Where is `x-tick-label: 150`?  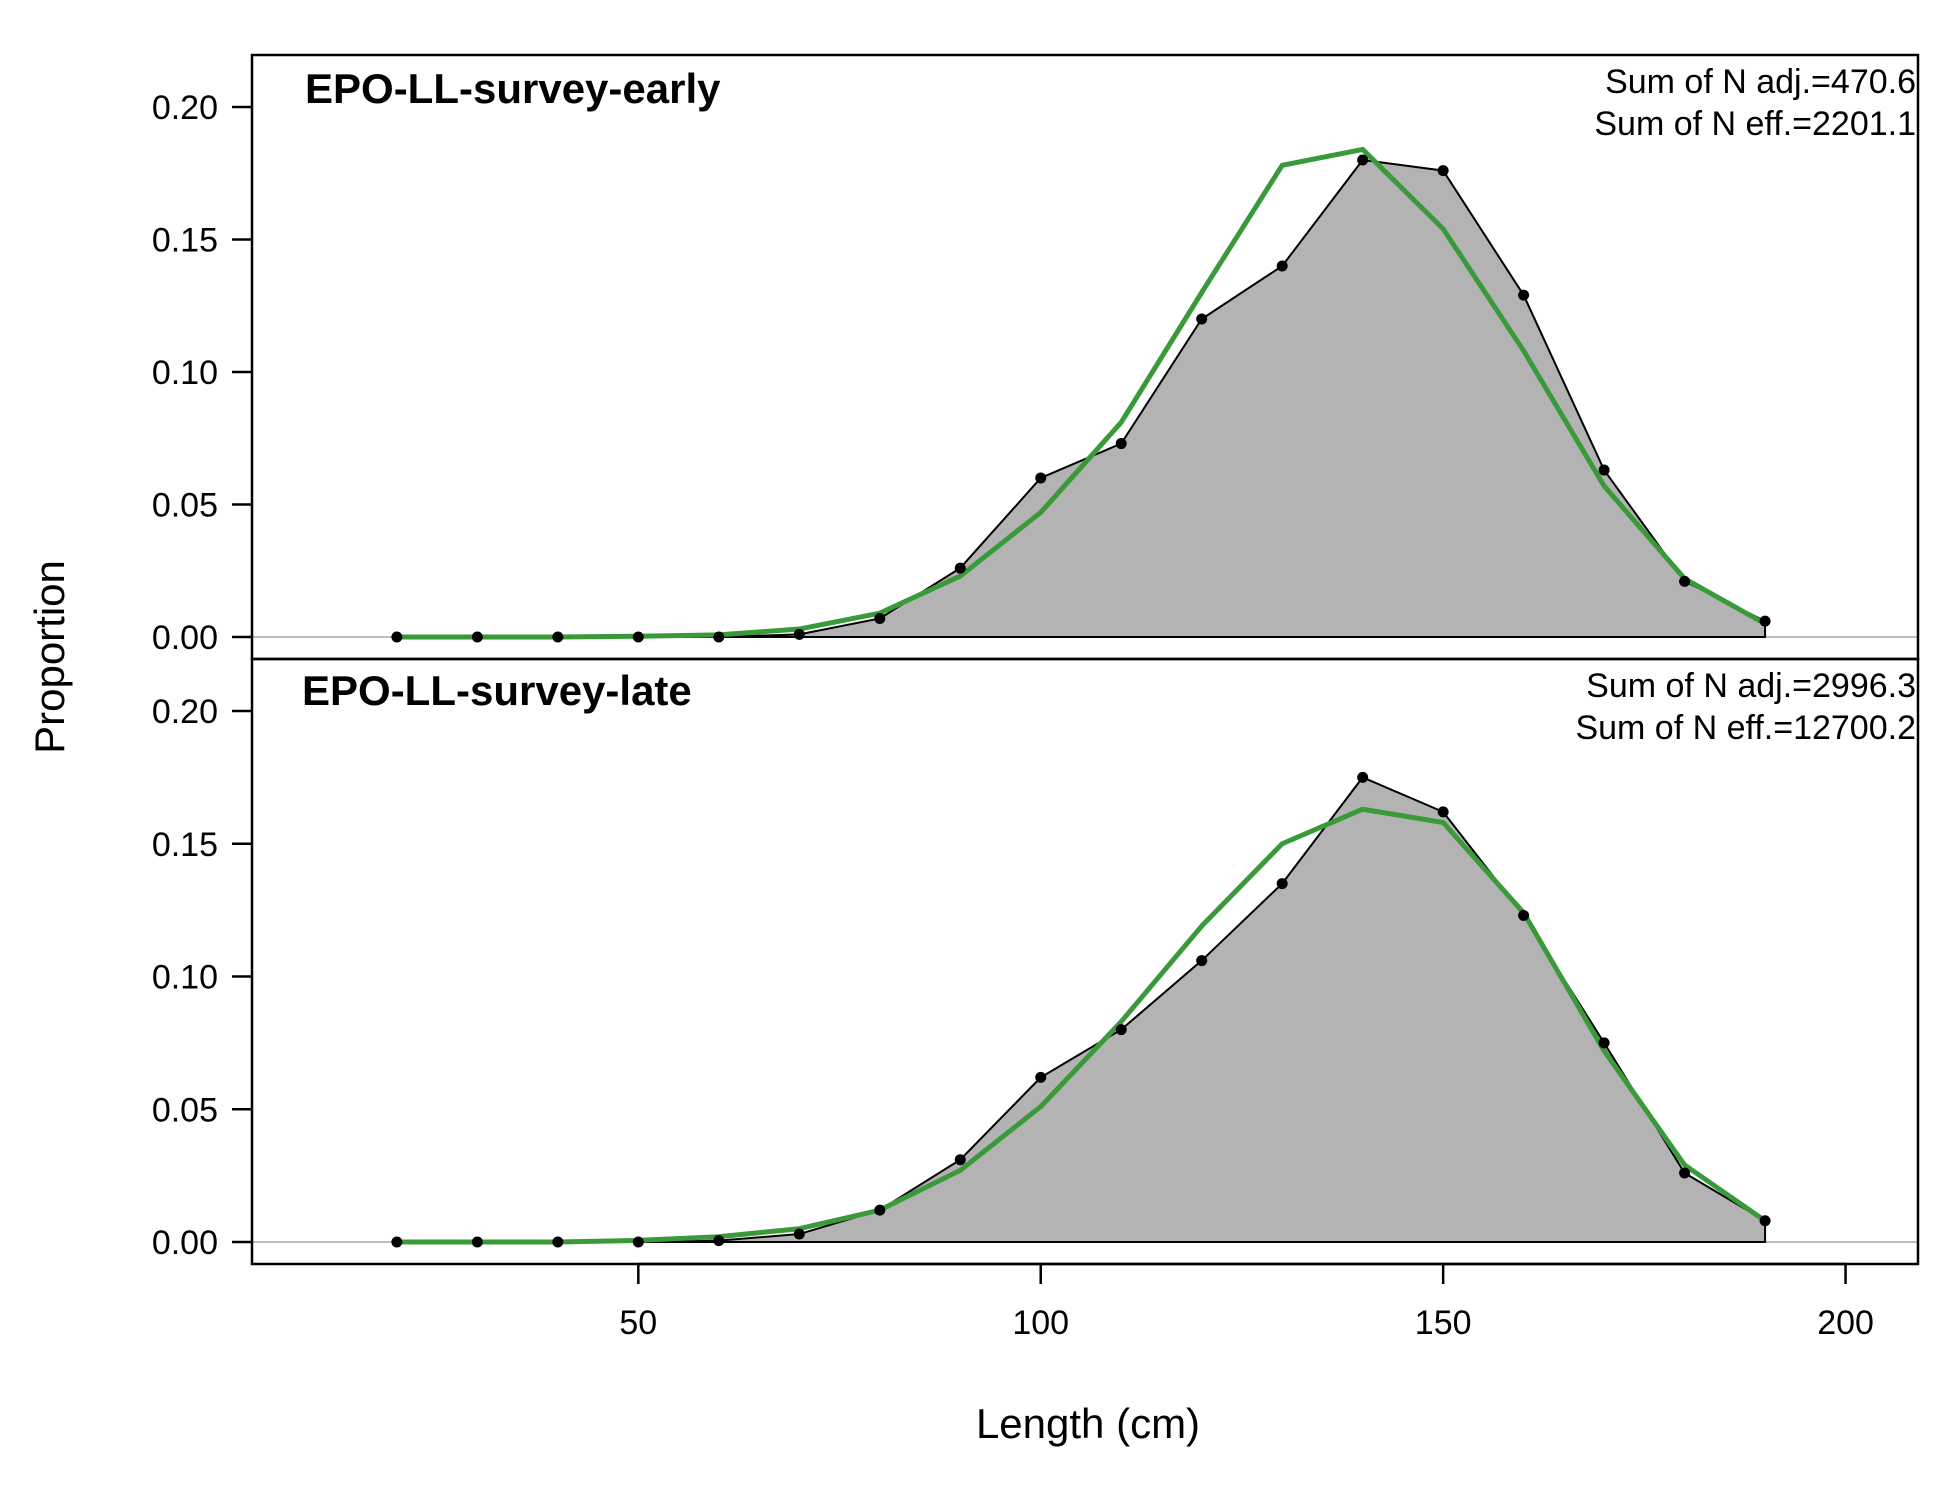
x-tick-label: 150 is located at coordinates (1443, 1323).